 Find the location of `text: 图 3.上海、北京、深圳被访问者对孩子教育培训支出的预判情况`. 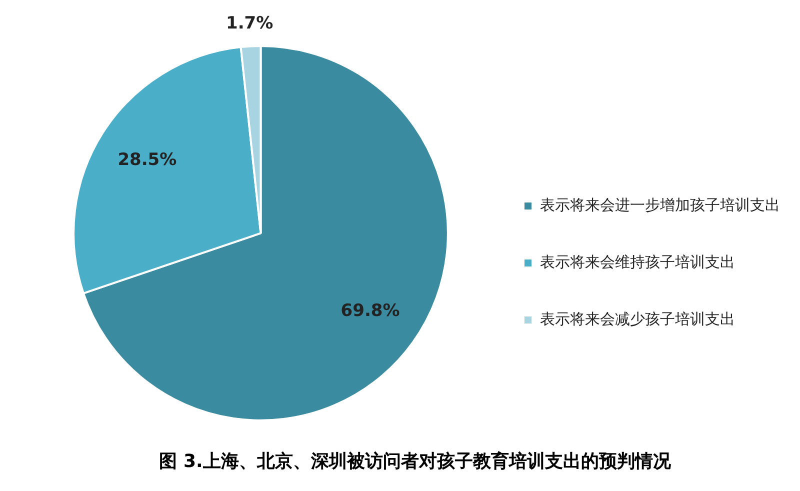

text: 图 3.上海、北京、深圳被访问者对孩子教育培训支出的预判情况 is located at coordinates (415, 461).